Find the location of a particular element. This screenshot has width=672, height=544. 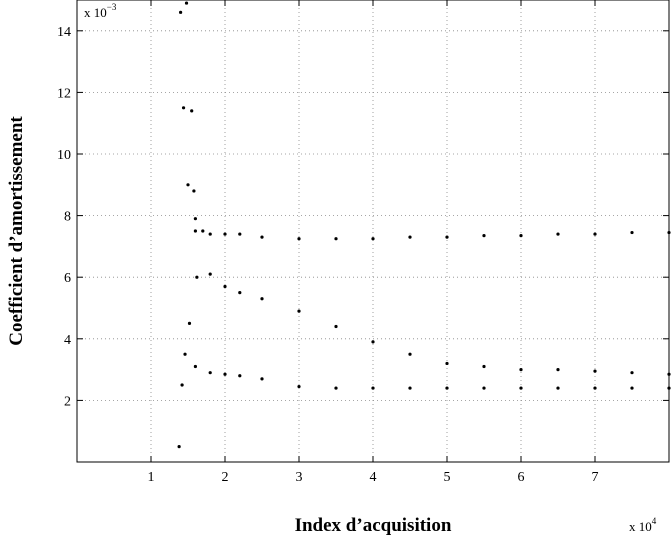

y-tick-label: 4 is located at coordinates (67, 340).